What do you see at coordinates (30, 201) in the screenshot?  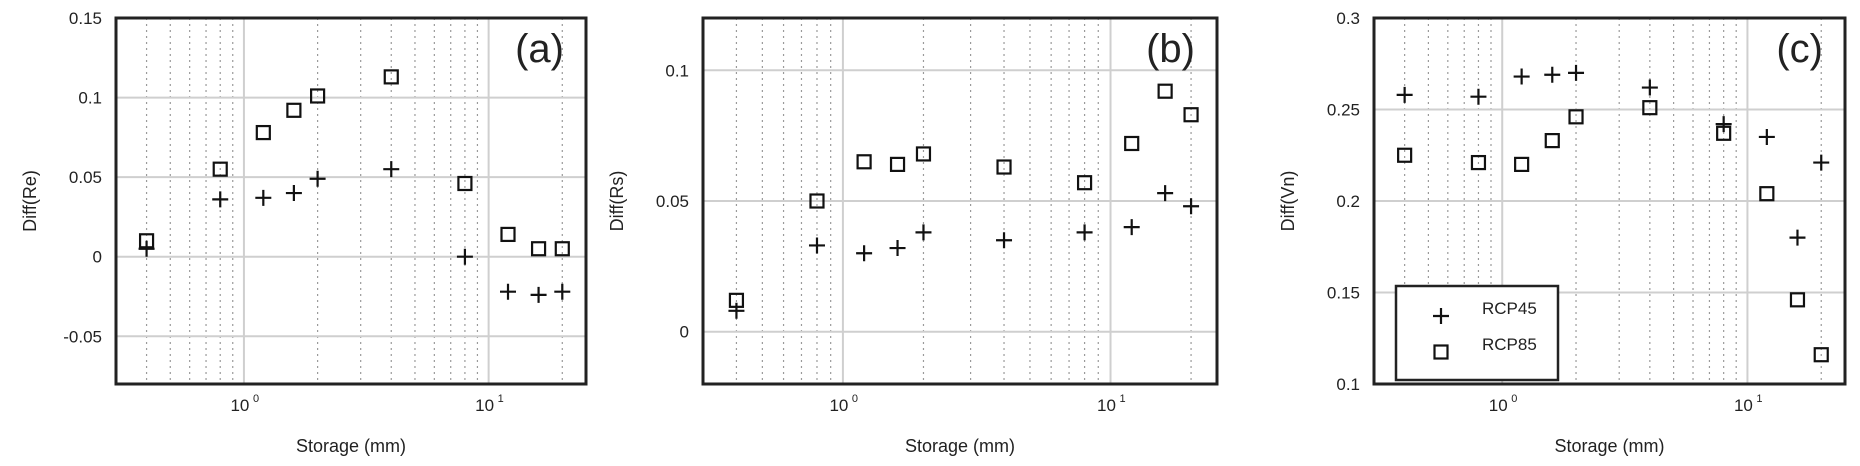 I see `y-axis-title: Diff(Re)` at bounding box center [30, 201].